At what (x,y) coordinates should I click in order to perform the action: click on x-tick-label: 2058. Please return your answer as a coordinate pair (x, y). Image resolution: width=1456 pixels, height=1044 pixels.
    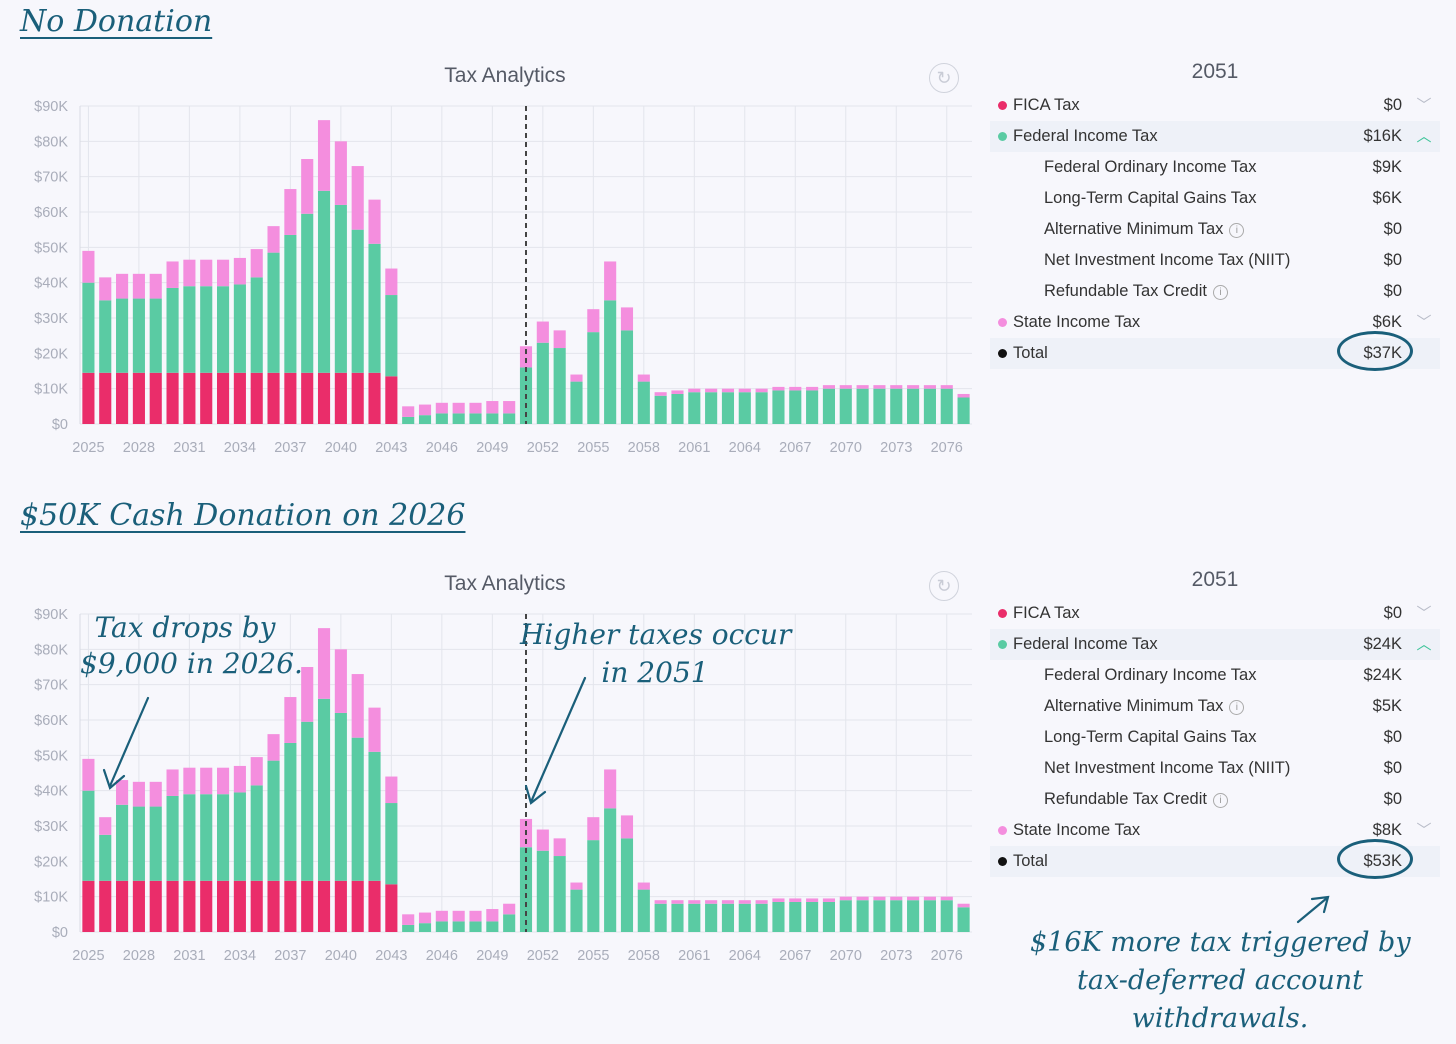
    Looking at the image, I should click on (644, 448).